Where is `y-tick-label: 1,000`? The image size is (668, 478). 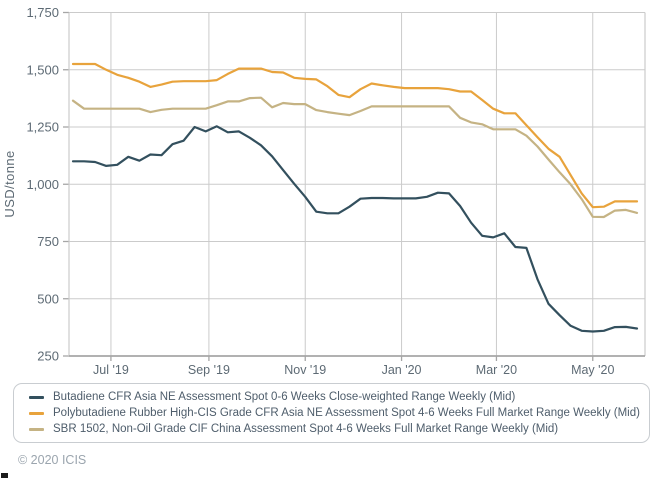 y-tick-label: 1,000 is located at coordinates (42, 184).